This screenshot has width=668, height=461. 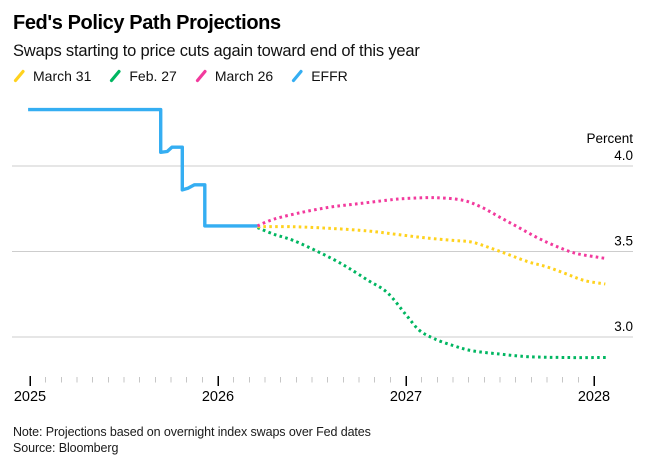 What do you see at coordinates (623, 241) in the screenshot?
I see `y-tick-label: 3.5` at bounding box center [623, 241].